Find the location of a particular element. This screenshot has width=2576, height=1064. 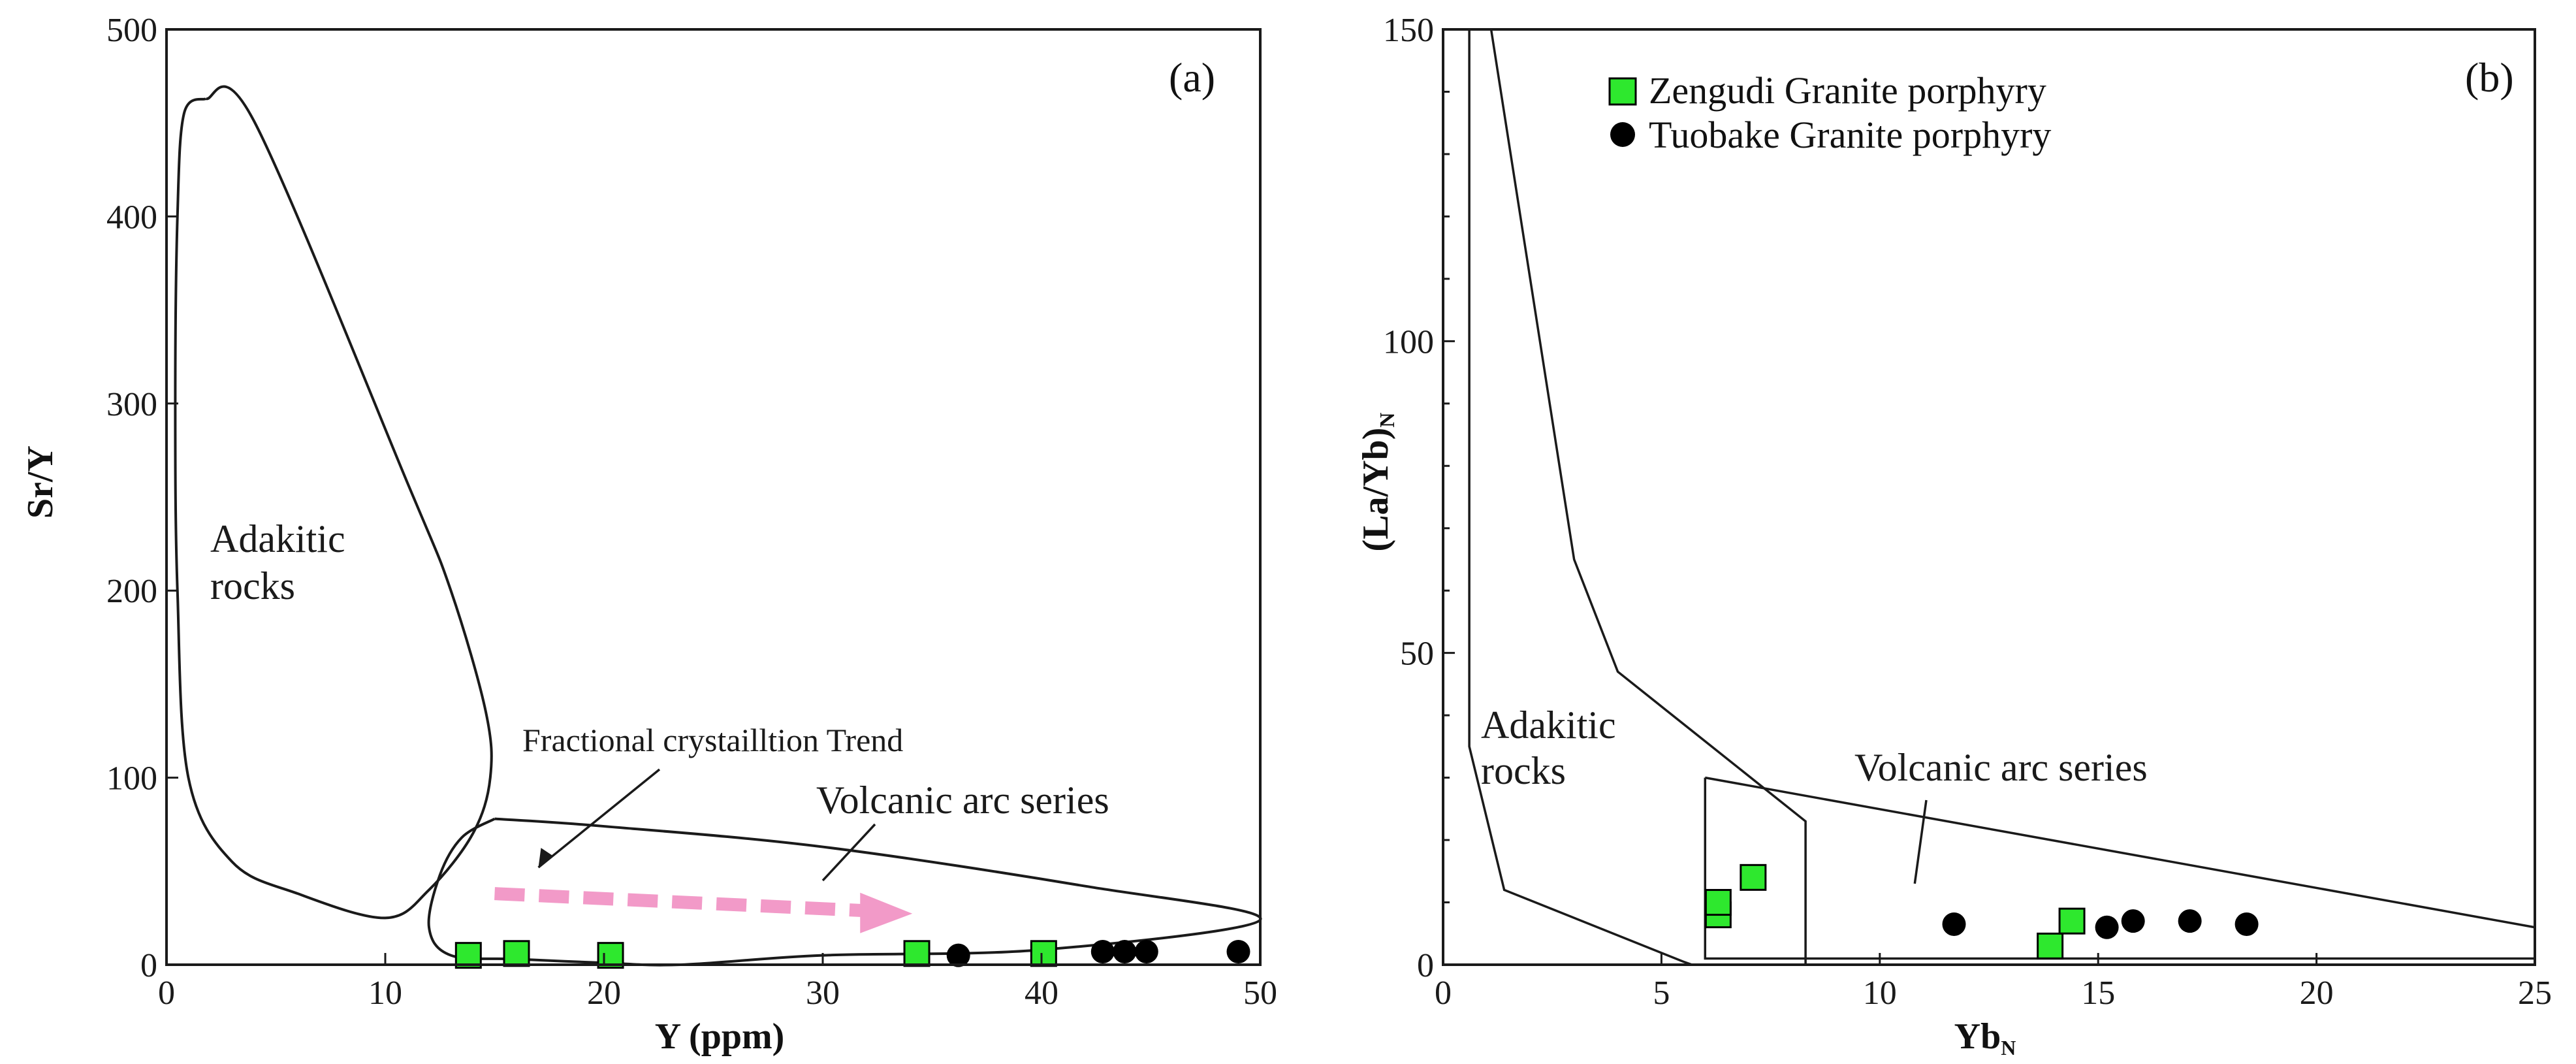

panel-a-trend-arrowhead is located at coordinates (886, 913).